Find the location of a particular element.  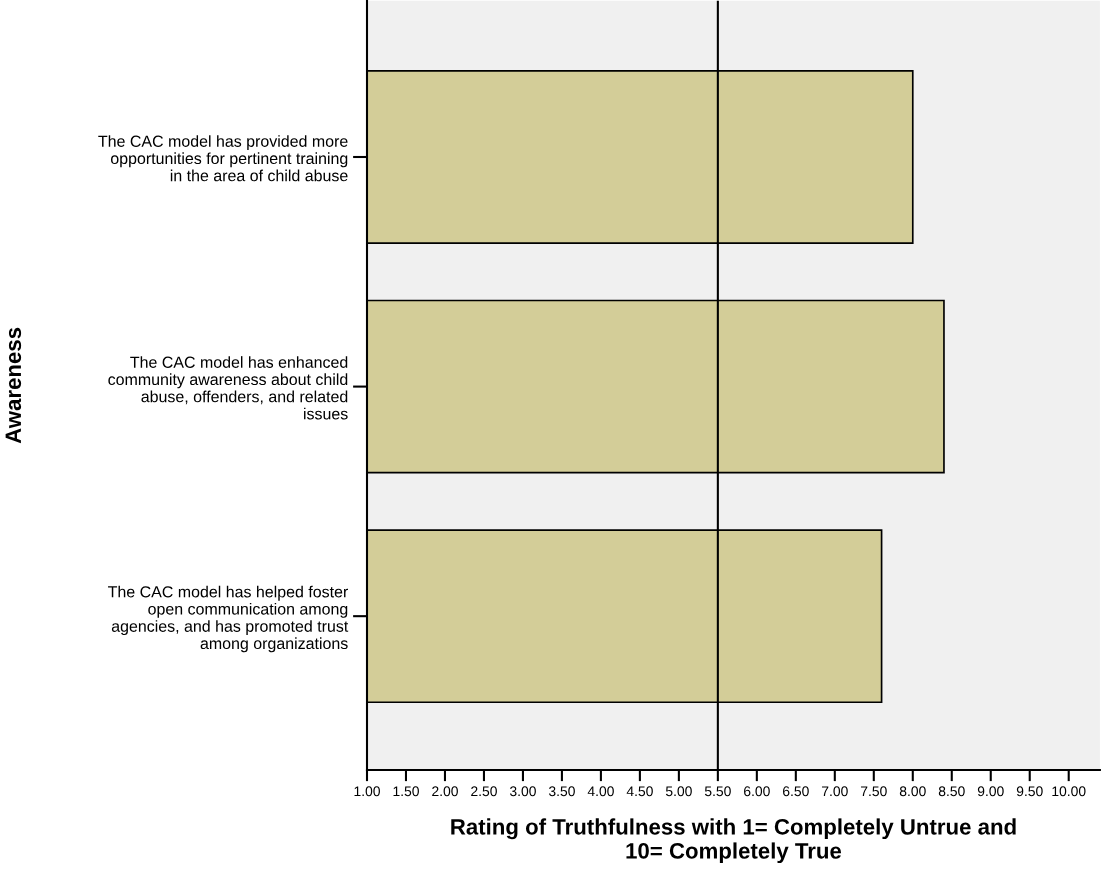

x-tick-label: 2.50 is located at coordinates (484, 791).